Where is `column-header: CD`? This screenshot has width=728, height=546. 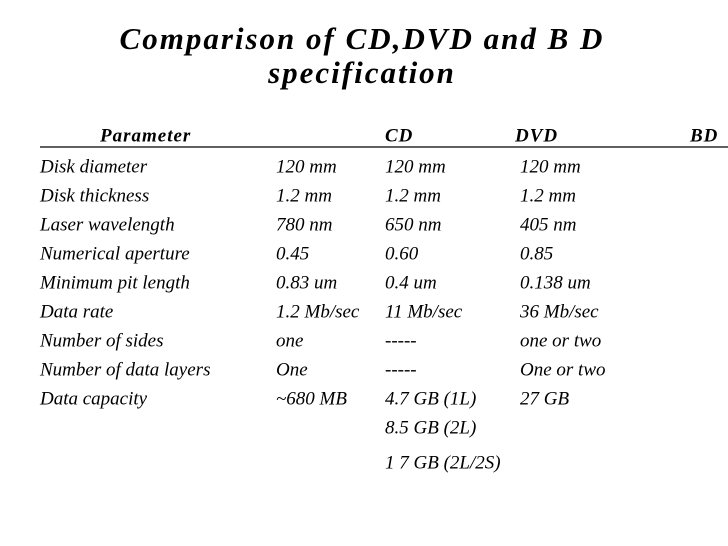
column-header: CD is located at coordinates (399, 135).